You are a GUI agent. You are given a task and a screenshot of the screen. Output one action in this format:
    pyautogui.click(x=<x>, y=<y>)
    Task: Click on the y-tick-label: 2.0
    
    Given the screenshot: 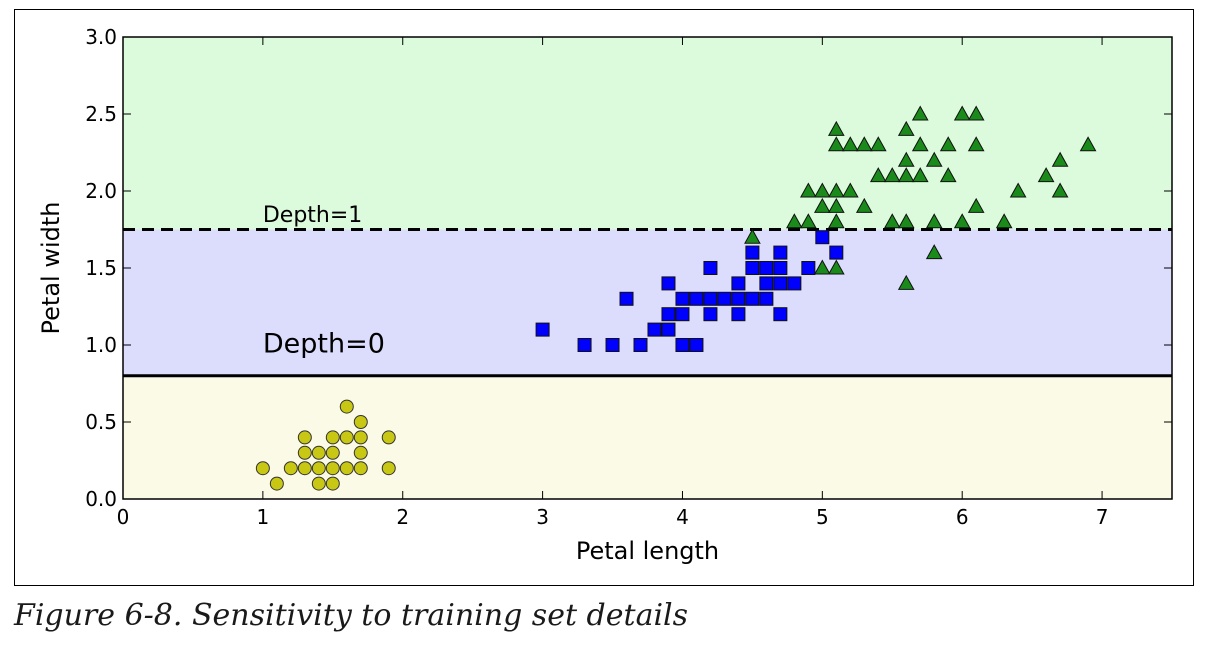 What is the action you would take?
    pyautogui.click(x=101, y=191)
    